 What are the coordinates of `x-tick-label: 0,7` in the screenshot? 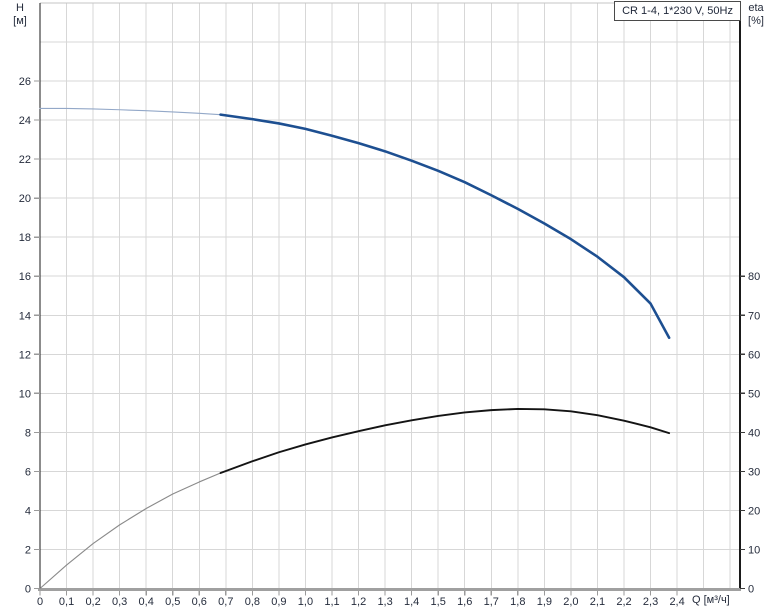 It's located at (225, 602).